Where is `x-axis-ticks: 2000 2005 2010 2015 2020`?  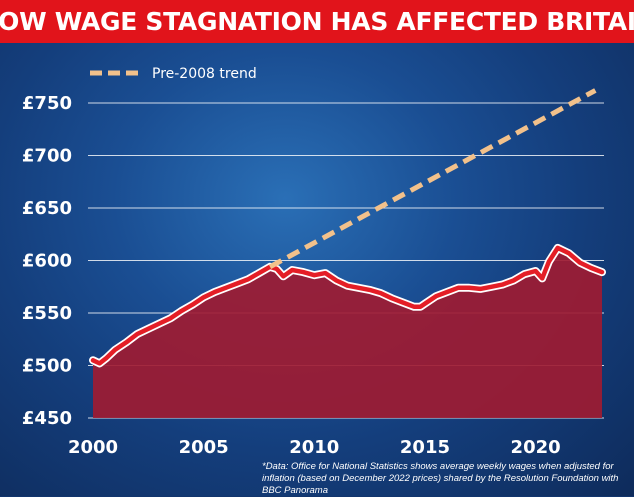
x-axis-ticks: 2000 2005 2010 2015 2020 is located at coordinates (314, 447).